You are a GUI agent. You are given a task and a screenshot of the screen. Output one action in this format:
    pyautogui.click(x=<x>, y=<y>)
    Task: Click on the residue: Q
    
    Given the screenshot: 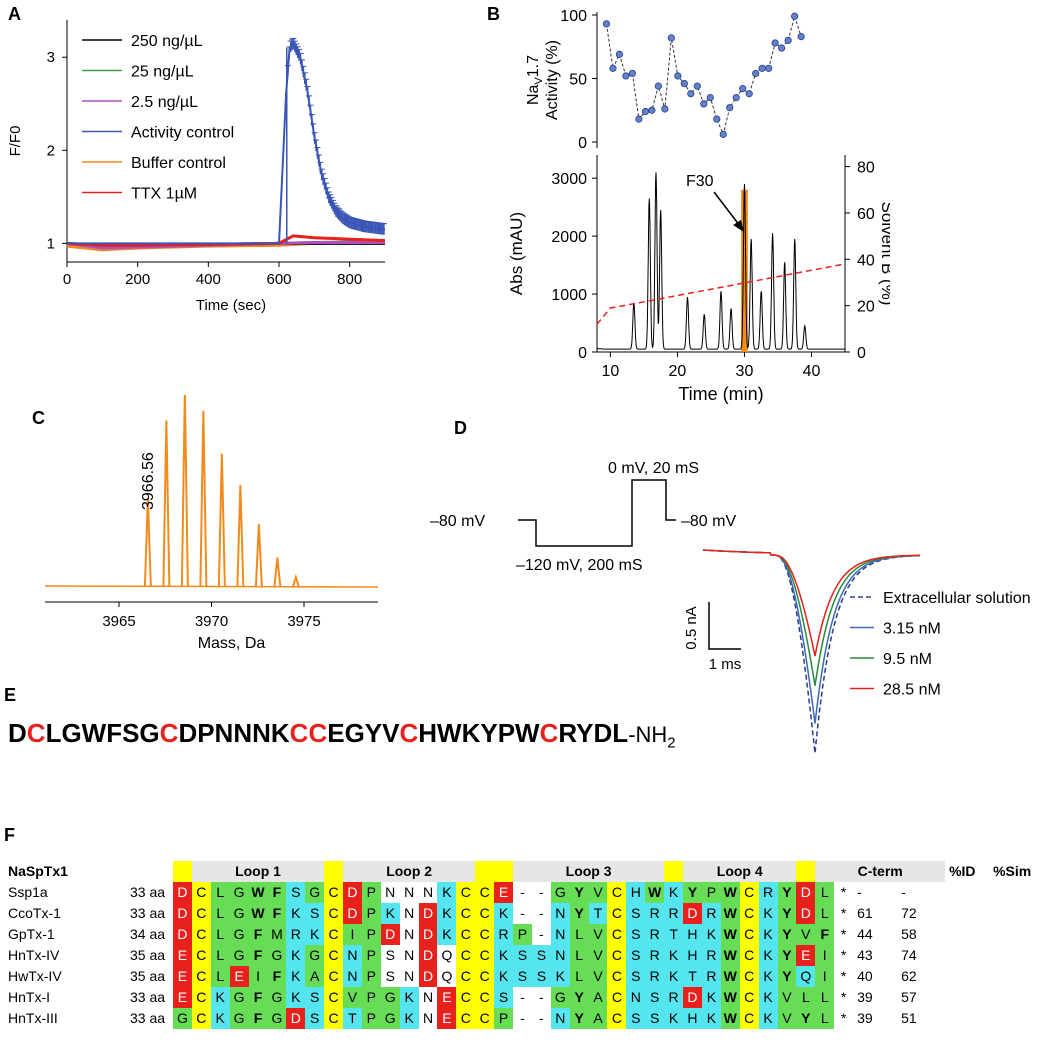 What is the action you would take?
    pyautogui.click(x=447, y=955)
    